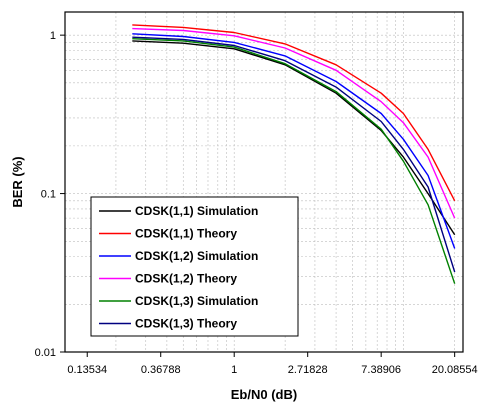  What do you see at coordinates (186, 234) in the screenshot?
I see `legend-label: CDSK(1,1) Theory` at bounding box center [186, 234].